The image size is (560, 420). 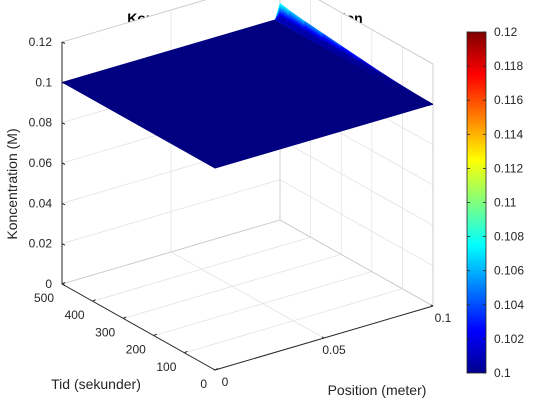 What do you see at coordinates (509, 237) in the screenshot?
I see `colorbar-tick-label: 0.108` at bounding box center [509, 237].